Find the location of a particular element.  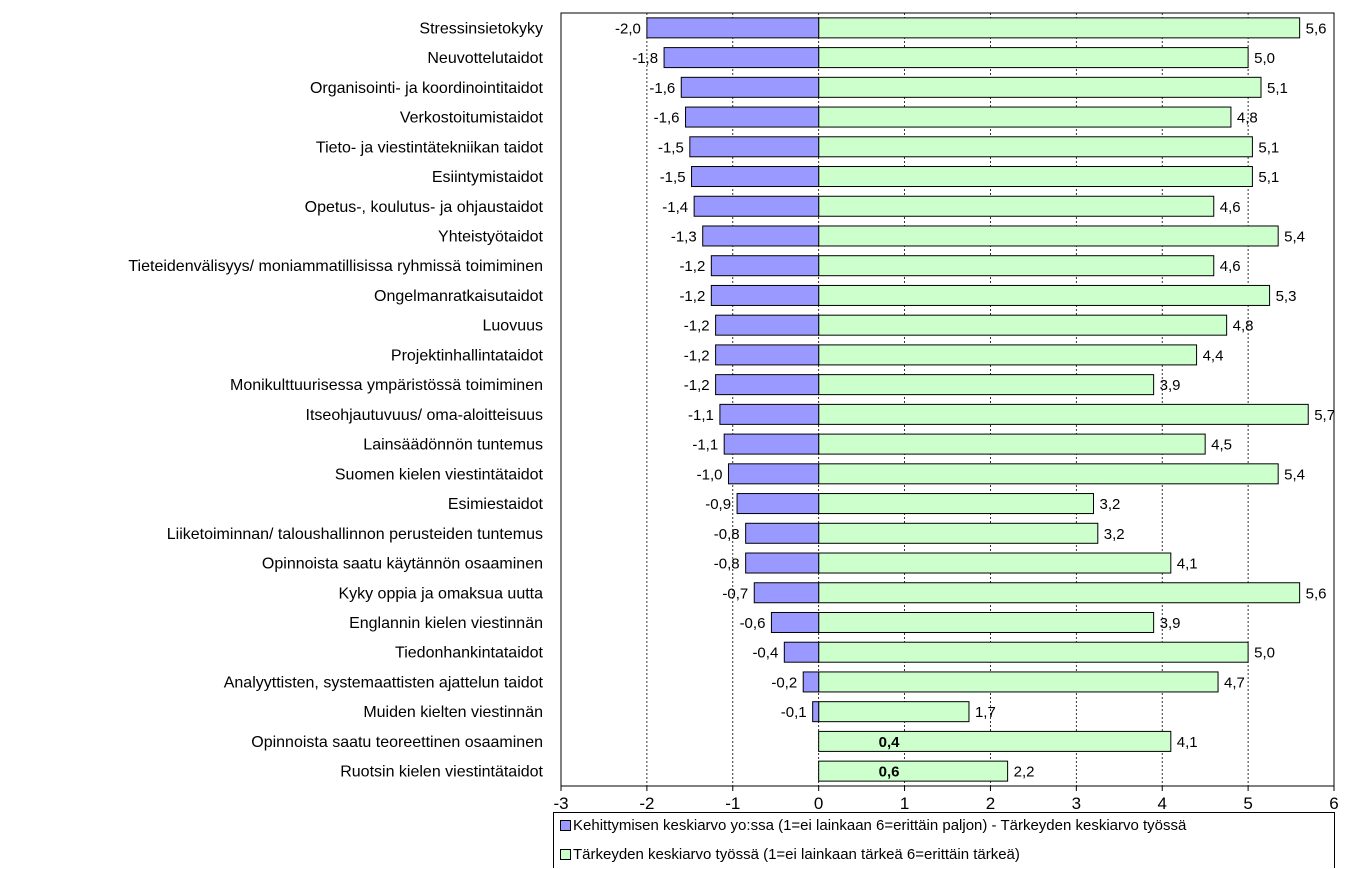

category-label: Opinnoista saatu teoreettinen osaaminen is located at coordinates (397, 742).